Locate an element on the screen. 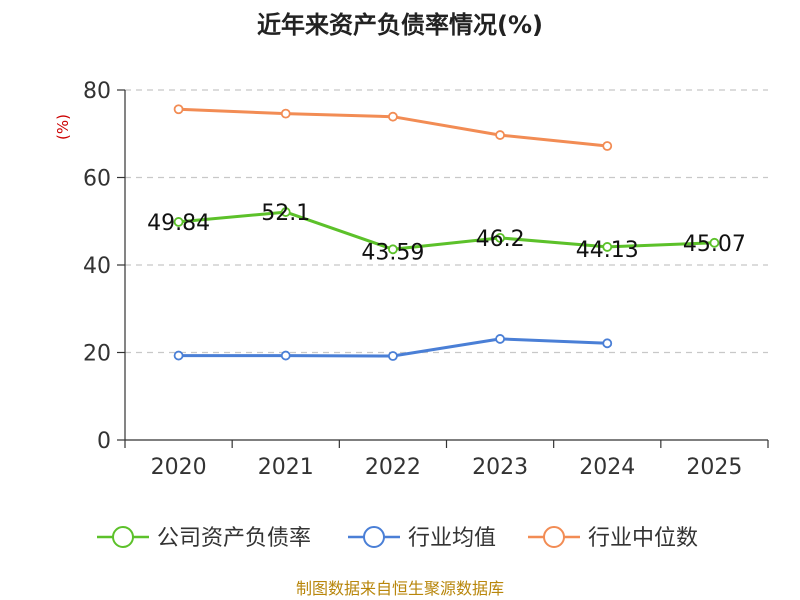 The image size is (800, 600). data-labels: 49.84 52.1 43.59 46.2 44.13 45.07 is located at coordinates (446, 233).